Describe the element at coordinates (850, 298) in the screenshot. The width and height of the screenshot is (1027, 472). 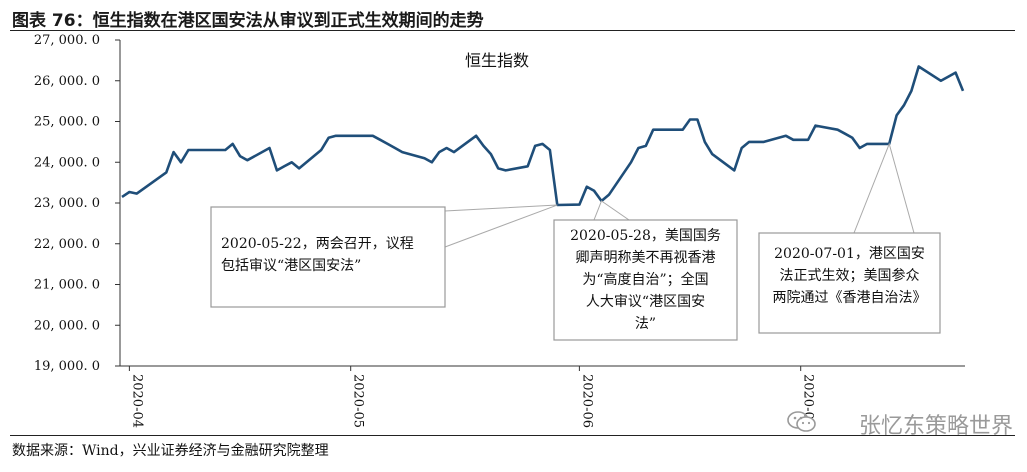
I see `annotation-text-line: 两院通过《香港自治法》` at that location.